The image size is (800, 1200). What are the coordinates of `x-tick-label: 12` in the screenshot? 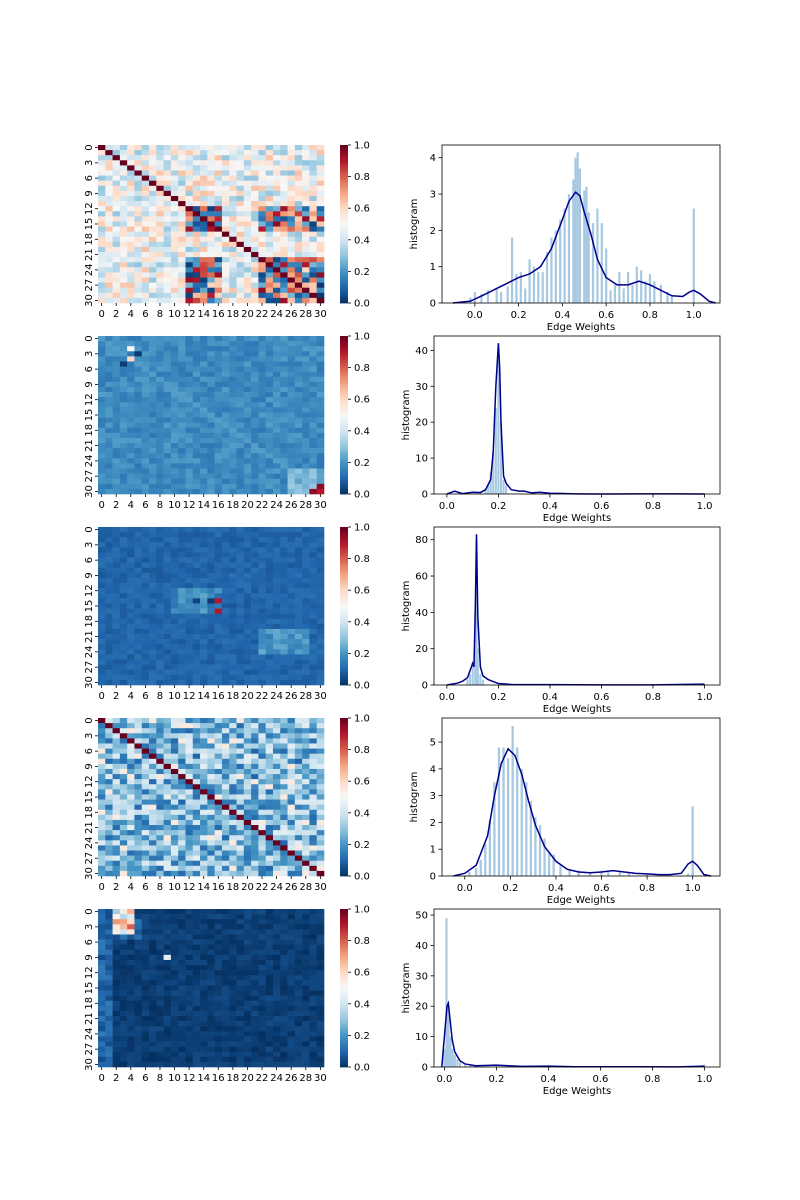 It's located at (189, 505).